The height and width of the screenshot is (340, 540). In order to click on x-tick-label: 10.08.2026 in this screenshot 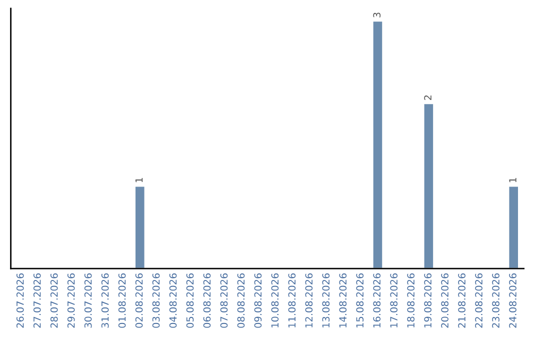, I will do `click(275, 300)`.